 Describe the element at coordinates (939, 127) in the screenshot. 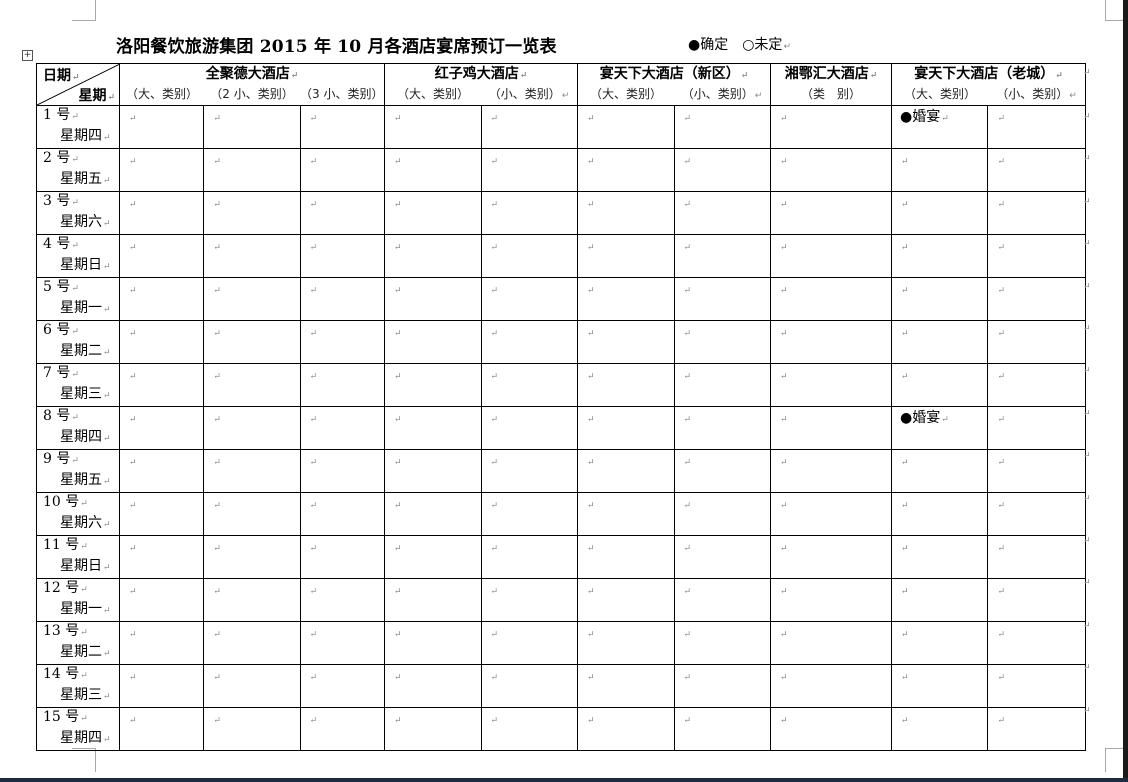

I see `booking-cell: ●婚宴` at that location.